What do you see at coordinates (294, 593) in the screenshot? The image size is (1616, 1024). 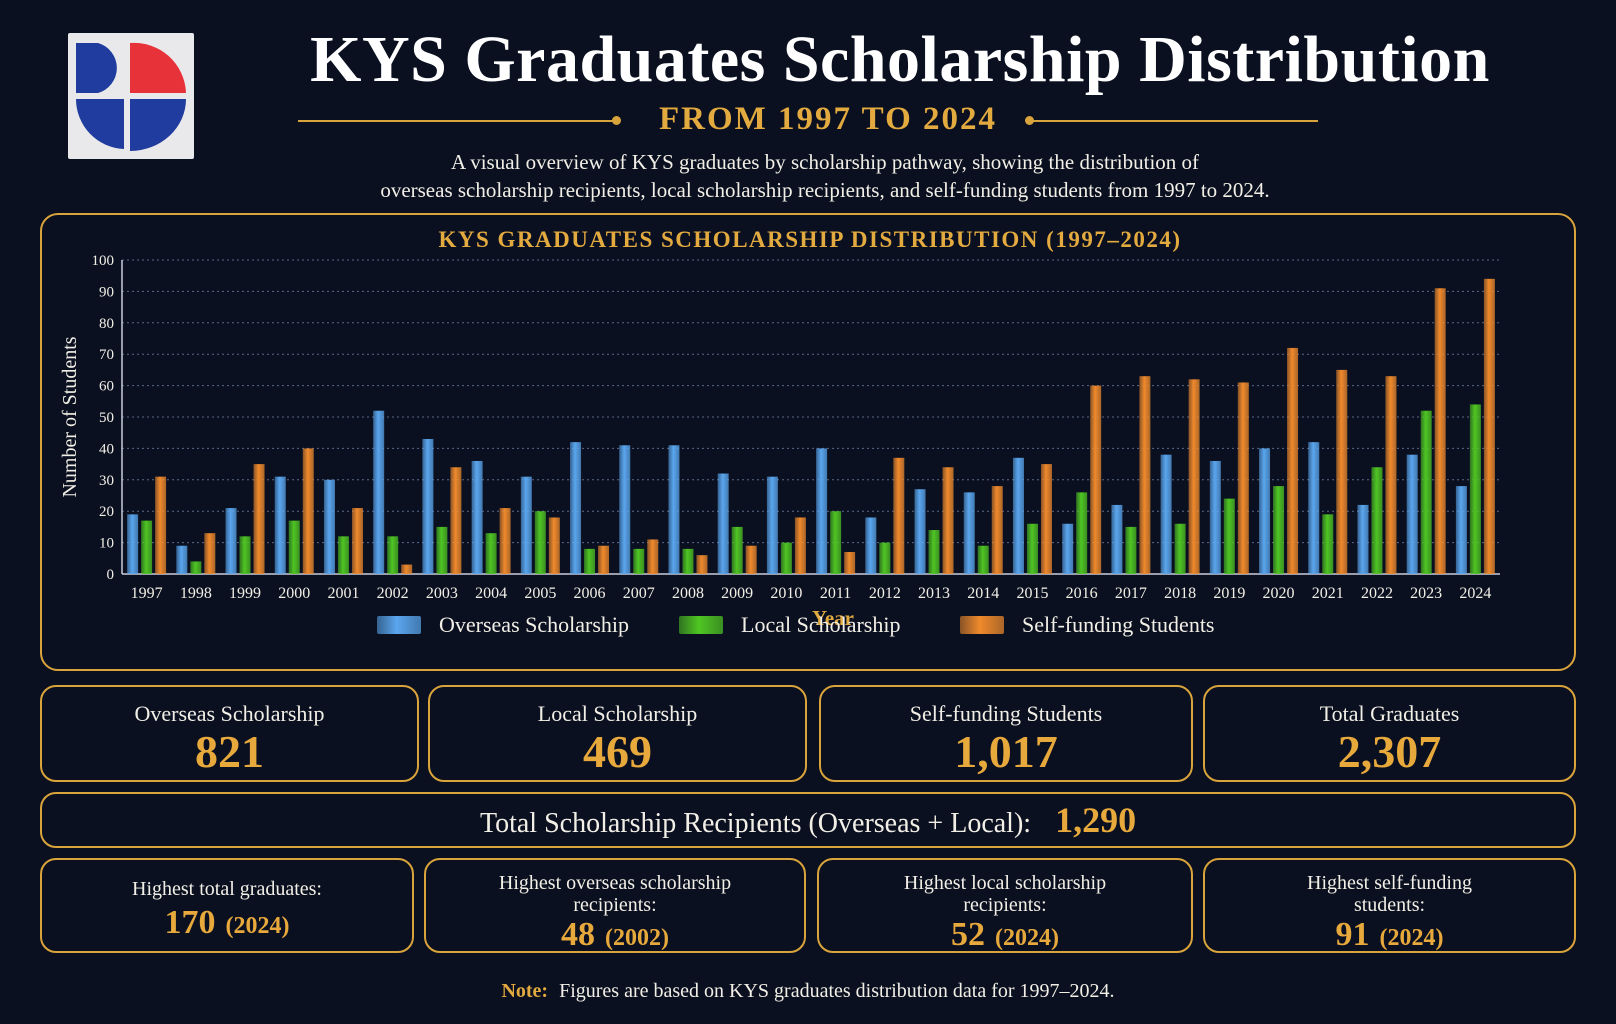 I see `x-tick-label: 2000` at bounding box center [294, 593].